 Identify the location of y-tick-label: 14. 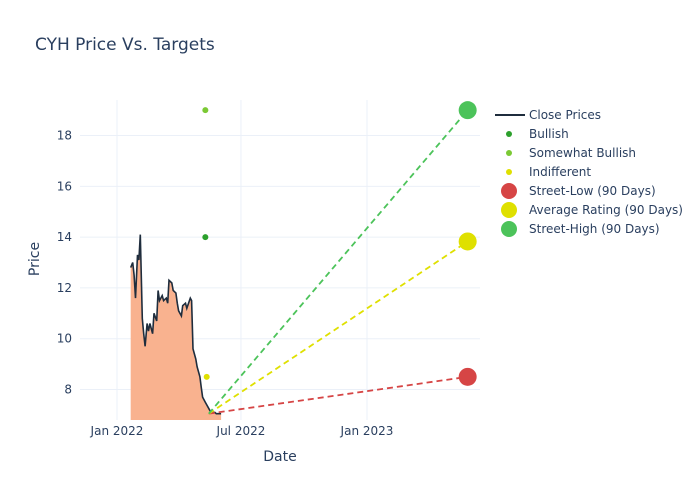
(64, 237).